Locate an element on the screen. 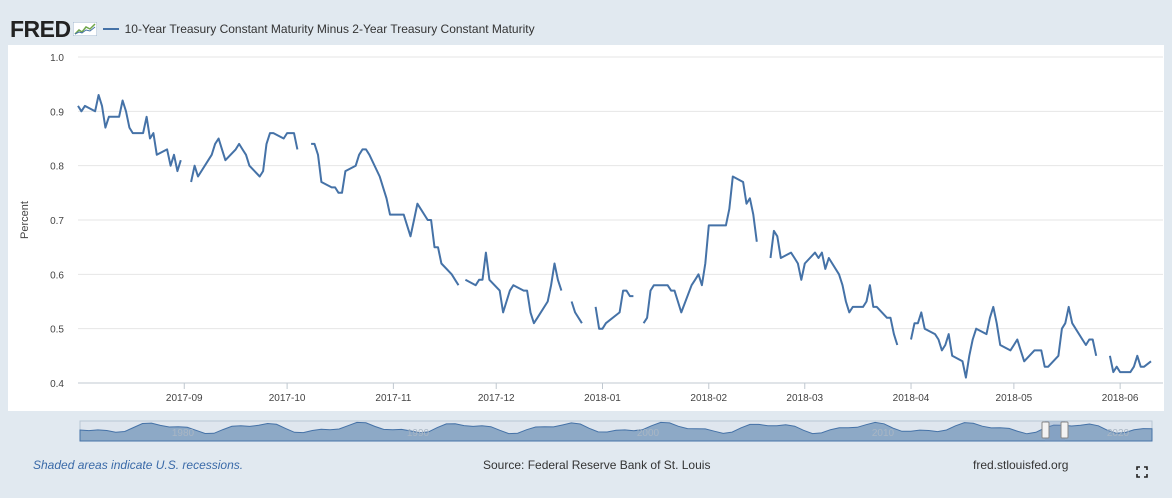 The width and height of the screenshot is (1172, 498). y-tick-label: 0.9 is located at coordinates (57, 112).